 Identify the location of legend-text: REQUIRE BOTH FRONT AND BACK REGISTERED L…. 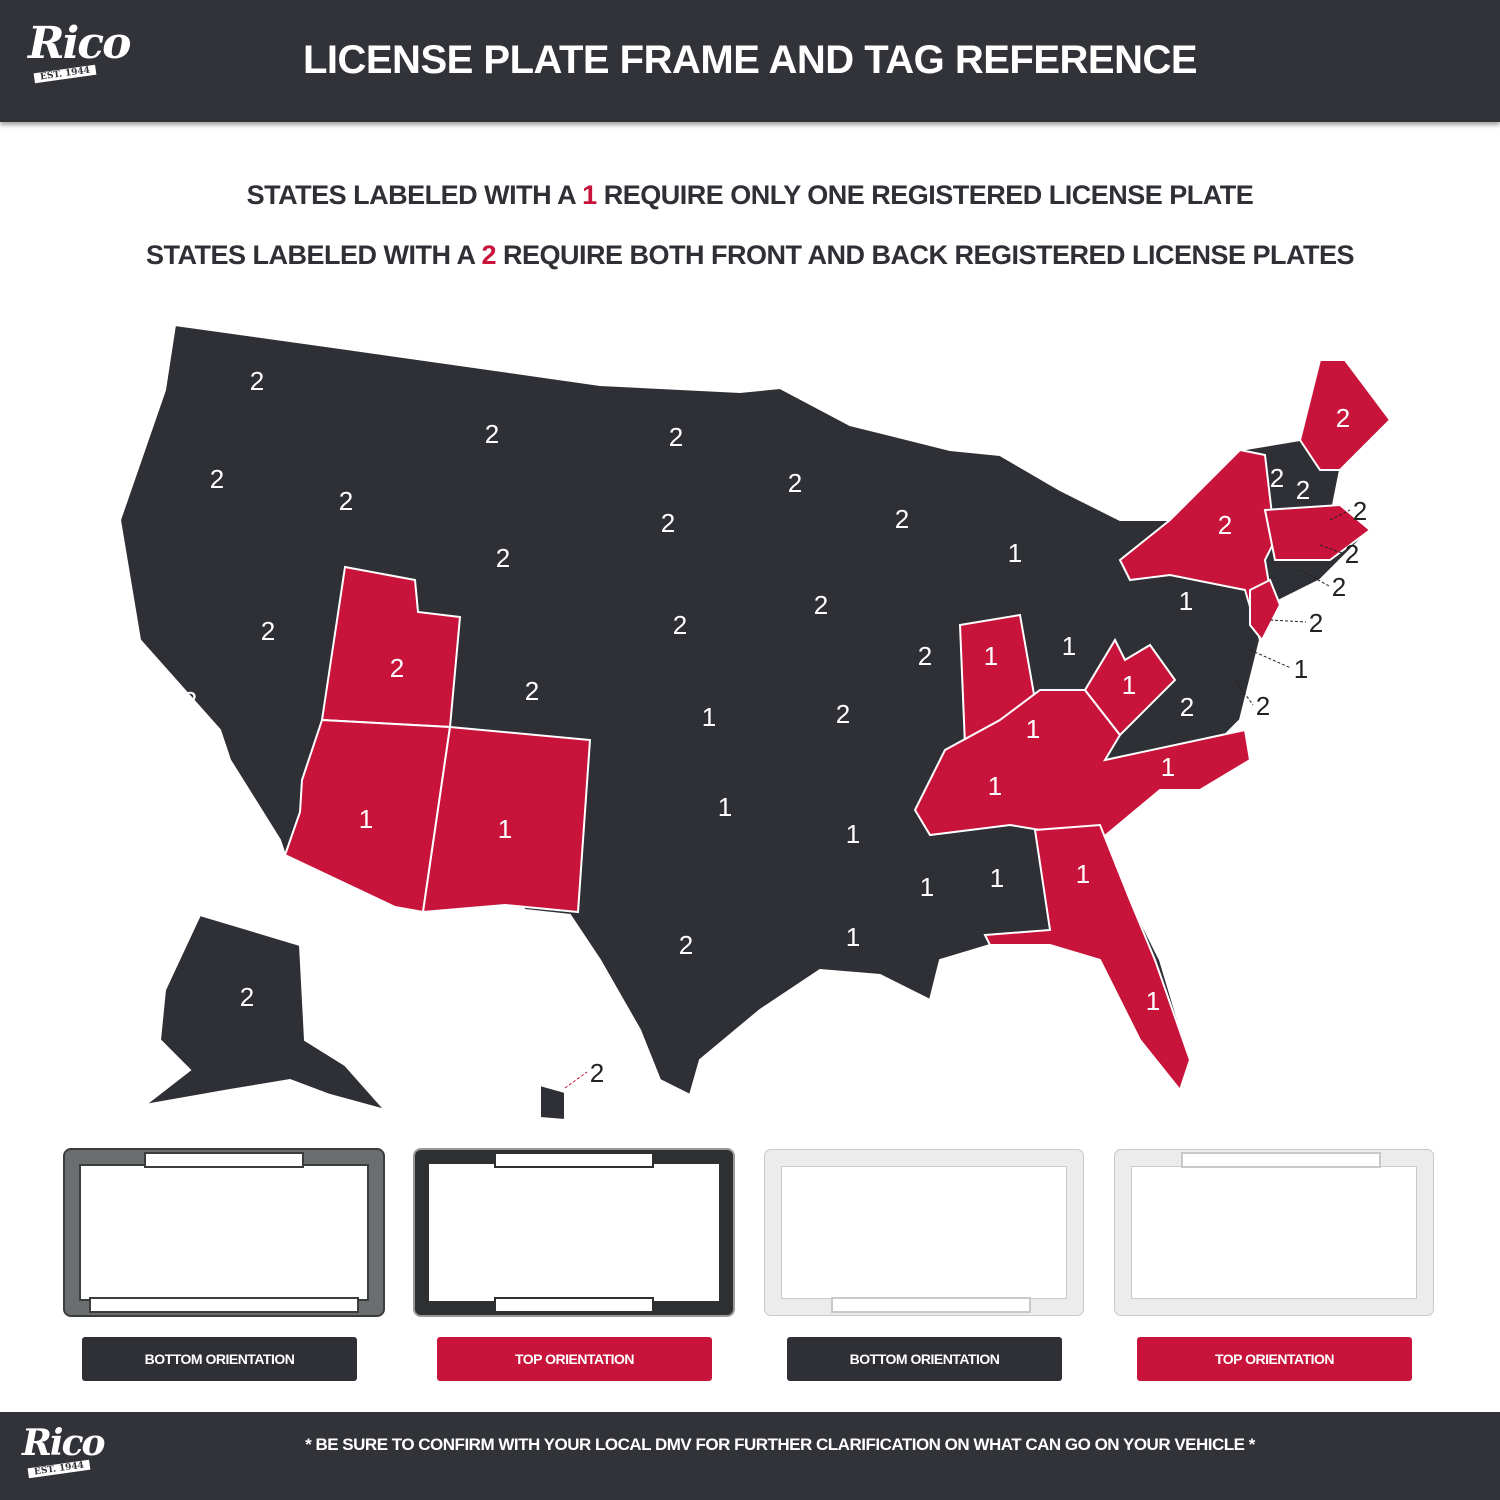
(925, 255).